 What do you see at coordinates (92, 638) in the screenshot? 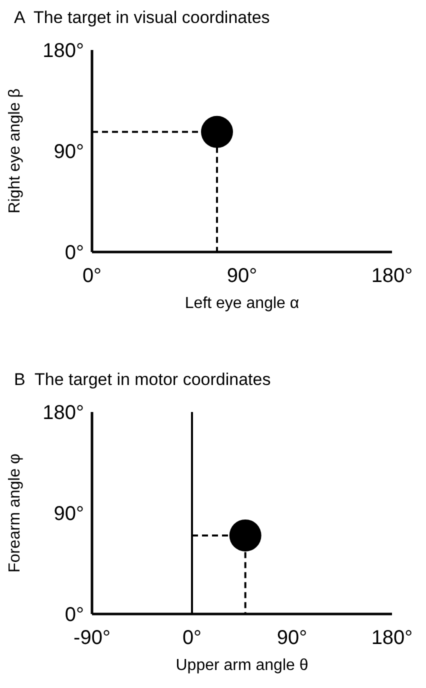
I see `x-tick-label: -90°` at bounding box center [92, 638].